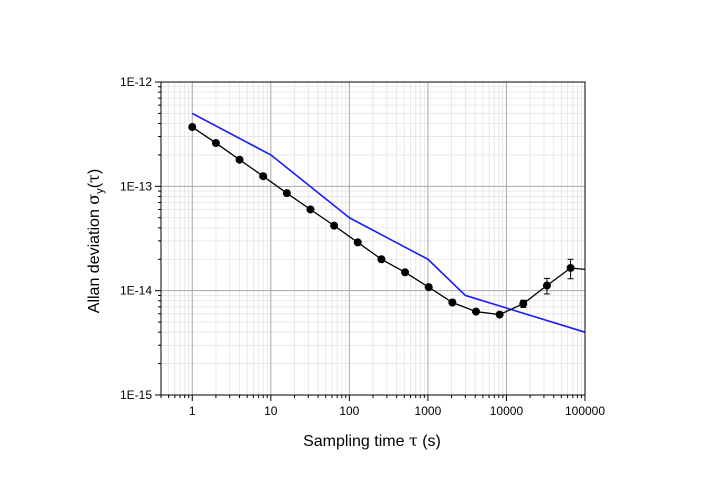 This screenshot has width=720, height=480. I want to click on y-tick-label: 1E-12, so click(136, 82).